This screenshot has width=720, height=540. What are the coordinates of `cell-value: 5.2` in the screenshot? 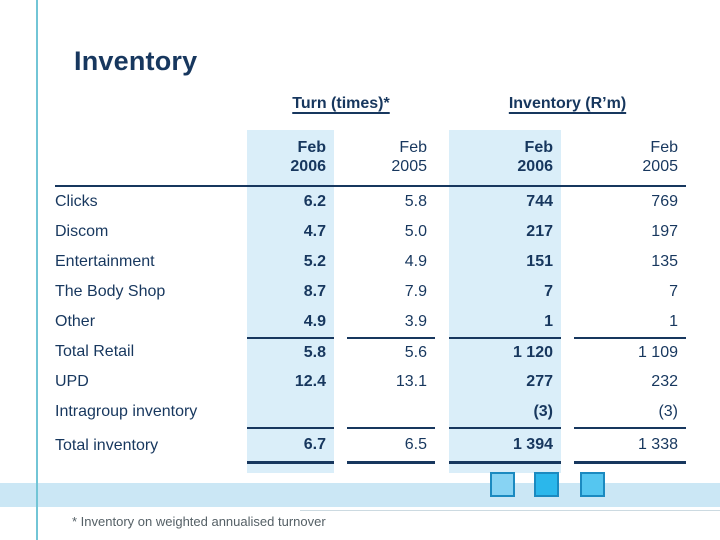 It's located at (314, 261).